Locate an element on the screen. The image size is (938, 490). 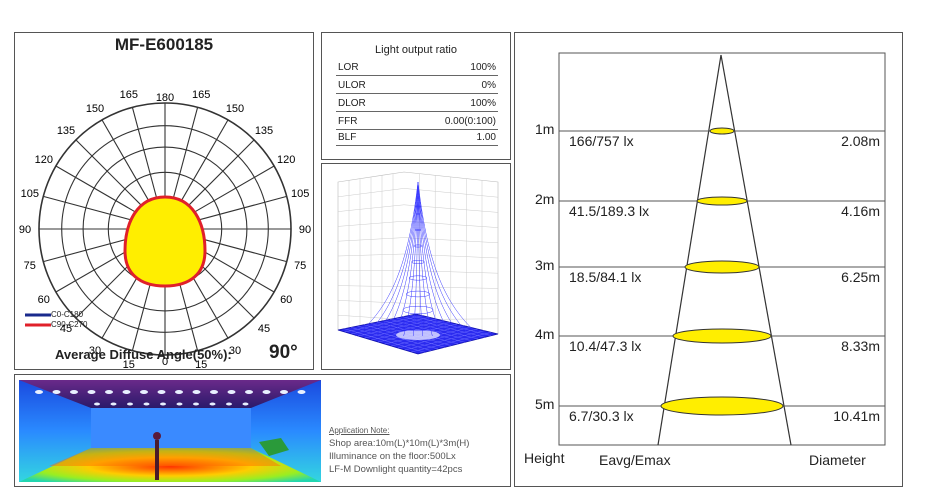
ratio-value: 1.00 is located at coordinates (486, 137).